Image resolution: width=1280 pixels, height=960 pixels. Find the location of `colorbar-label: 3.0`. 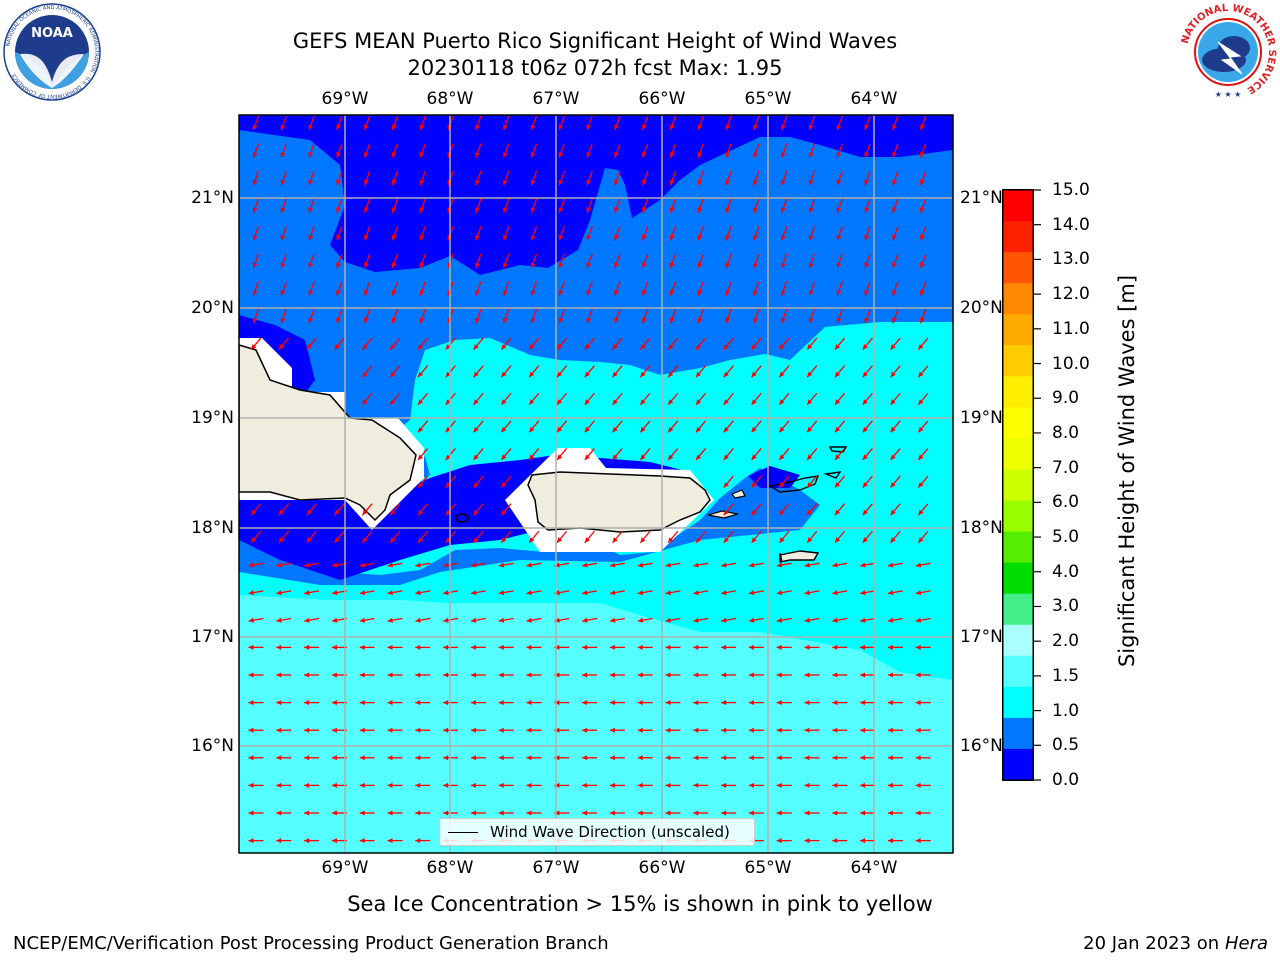

colorbar-label: 3.0 is located at coordinates (1066, 606).